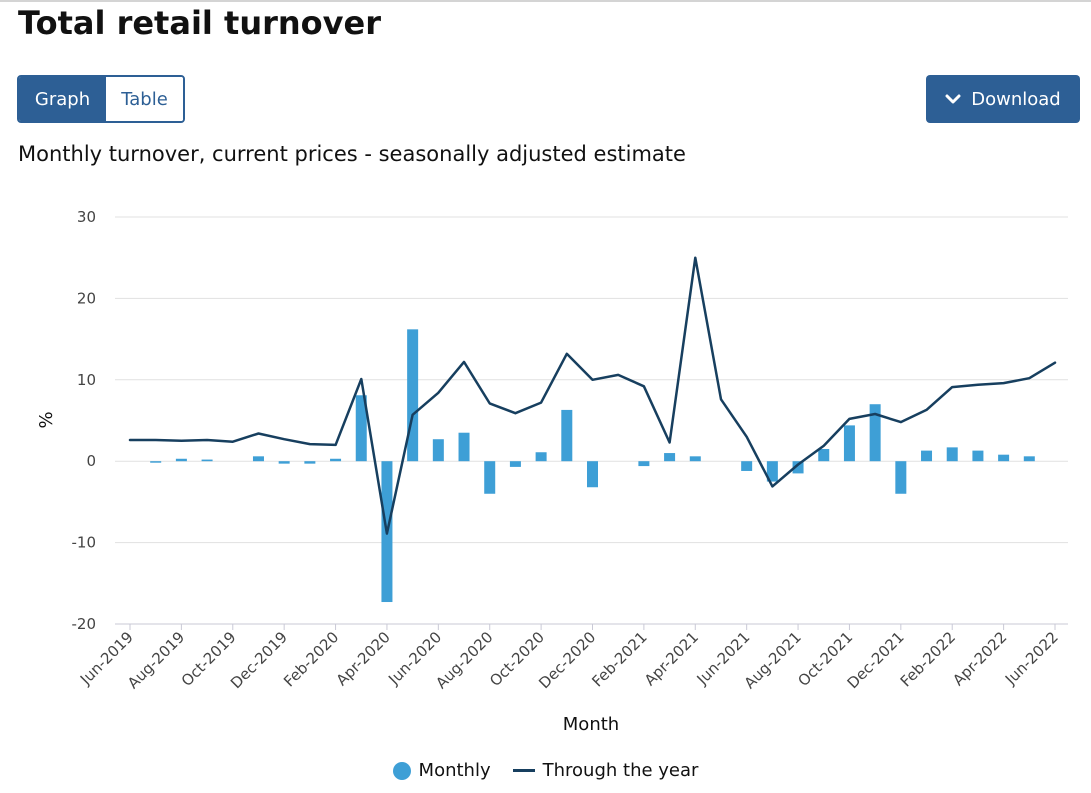  Describe the element at coordinates (84, 624) in the screenshot. I see `y-tick-label: -20` at that location.